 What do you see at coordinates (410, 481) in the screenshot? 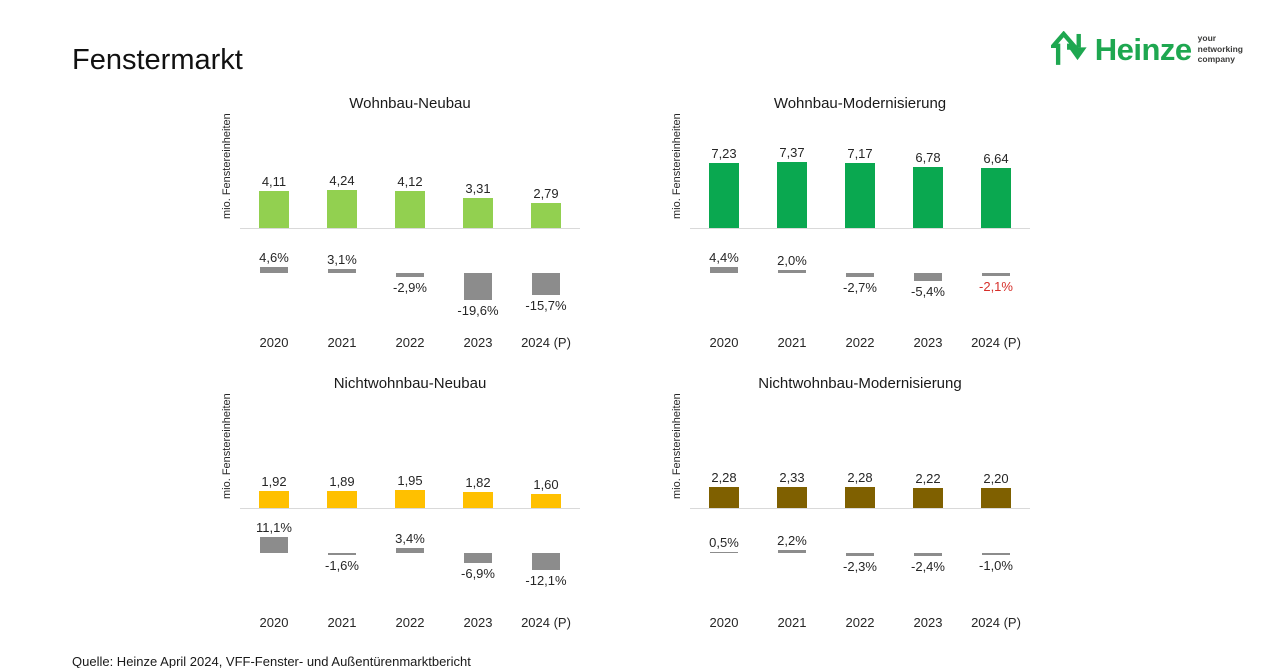
I see `bar-value-label: 1,95` at bounding box center [410, 481].